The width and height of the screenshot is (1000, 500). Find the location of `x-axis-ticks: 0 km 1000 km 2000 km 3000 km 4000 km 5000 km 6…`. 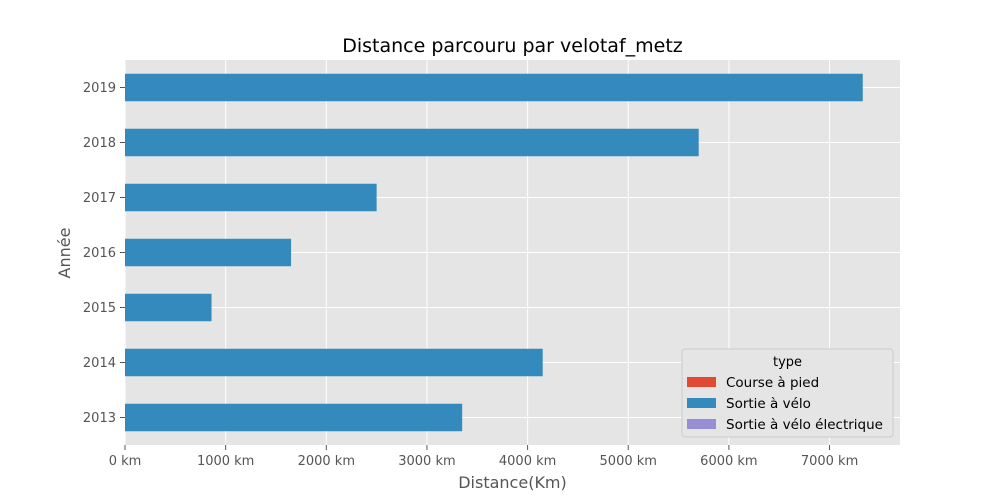

x-axis-ticks: 0 km 1000 km 2000 km 3000 km 4000 km 5000 km 6… is located at coordinates (483, 457).